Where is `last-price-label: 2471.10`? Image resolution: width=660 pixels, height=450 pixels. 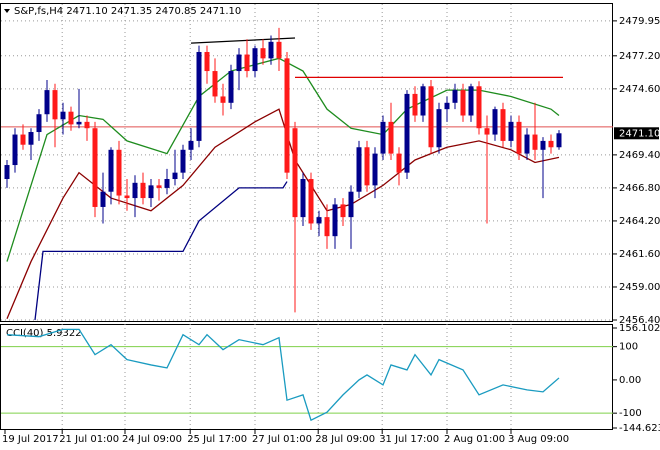
last-price-label: 2471.10 is located at coordinates (639, 133).